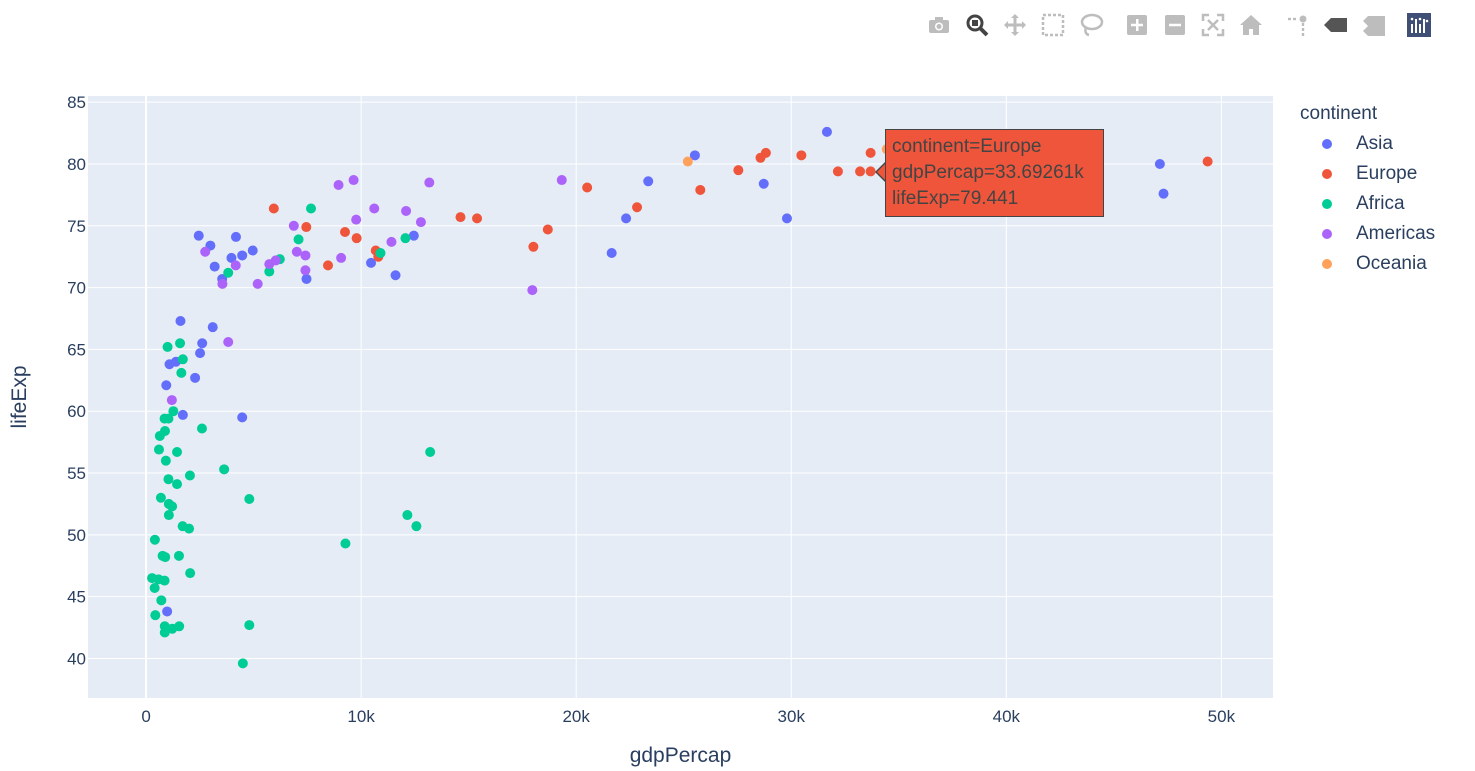  What do you see at coordinates (1367, 234) in the screenshot?
I see `legend-item-americas: Americas` at bounding box center [1367, 234].